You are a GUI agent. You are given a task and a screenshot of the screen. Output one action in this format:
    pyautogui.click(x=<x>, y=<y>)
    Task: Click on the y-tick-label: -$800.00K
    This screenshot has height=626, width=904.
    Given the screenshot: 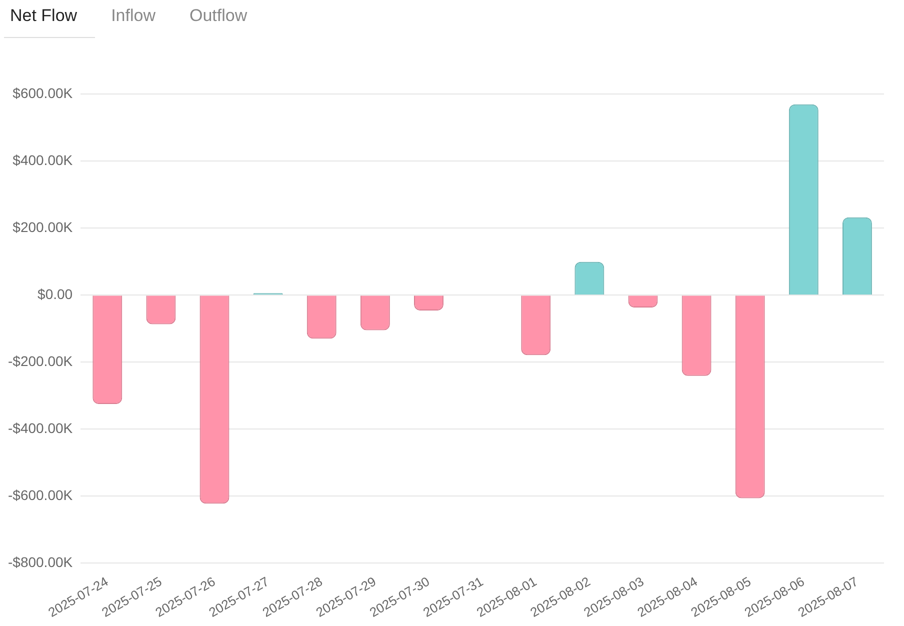 What is the action you would take?
    pyautogui.click(x=41, y=562)
    